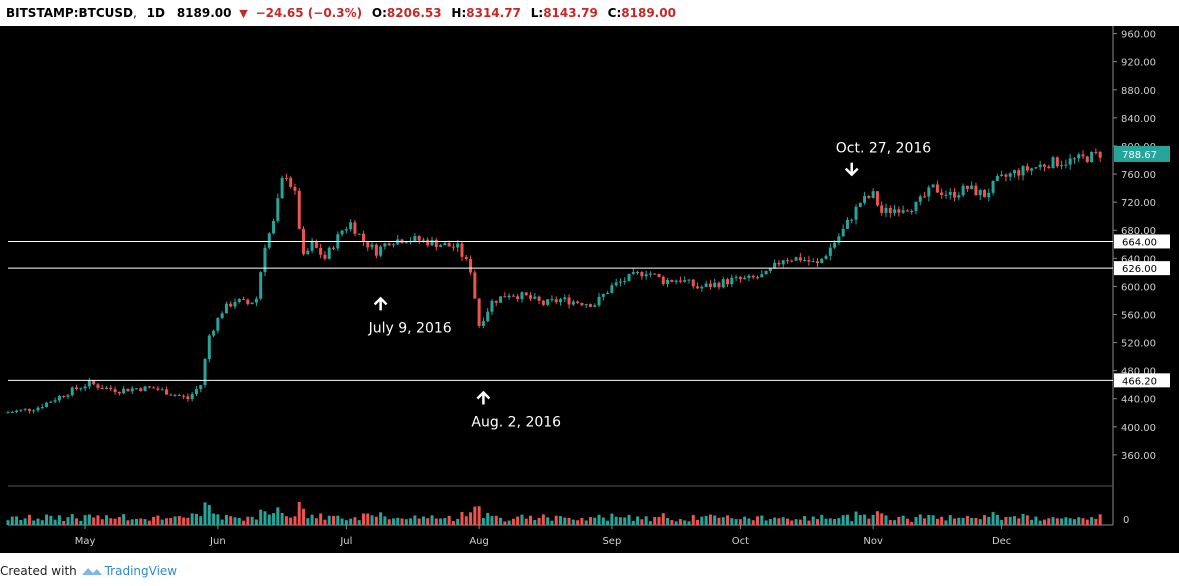  Describe the element at coordinates (1142, 268) in the screenshot. I see `hline-price-tag` at that location.